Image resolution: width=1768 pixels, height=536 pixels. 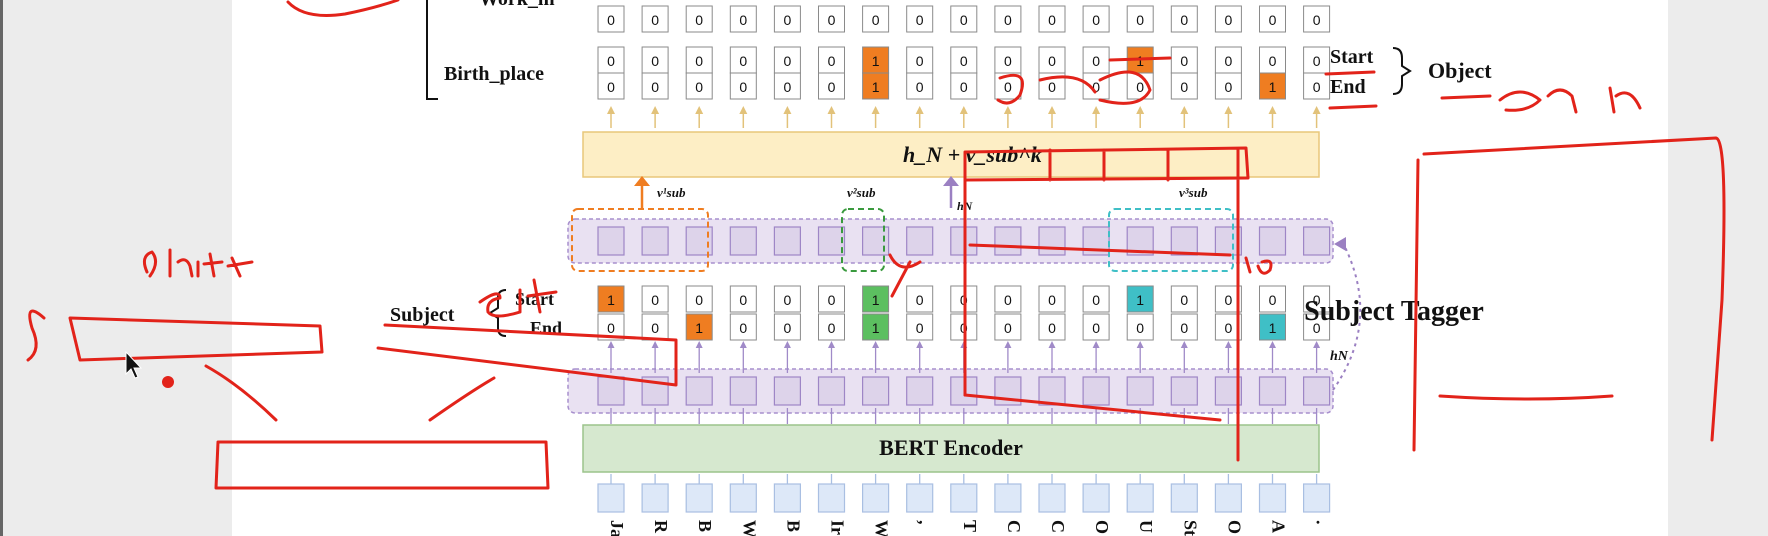 What do you see at coordinates (382, 465) in the screenshot?
I see `left-lower-box` at bounding box center [382, 465].